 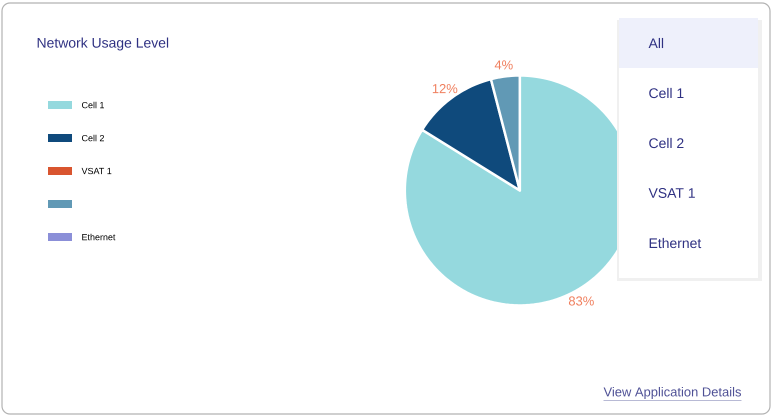 I want to click on chart-title: Network Usage Level, so click(x=103, y=43).